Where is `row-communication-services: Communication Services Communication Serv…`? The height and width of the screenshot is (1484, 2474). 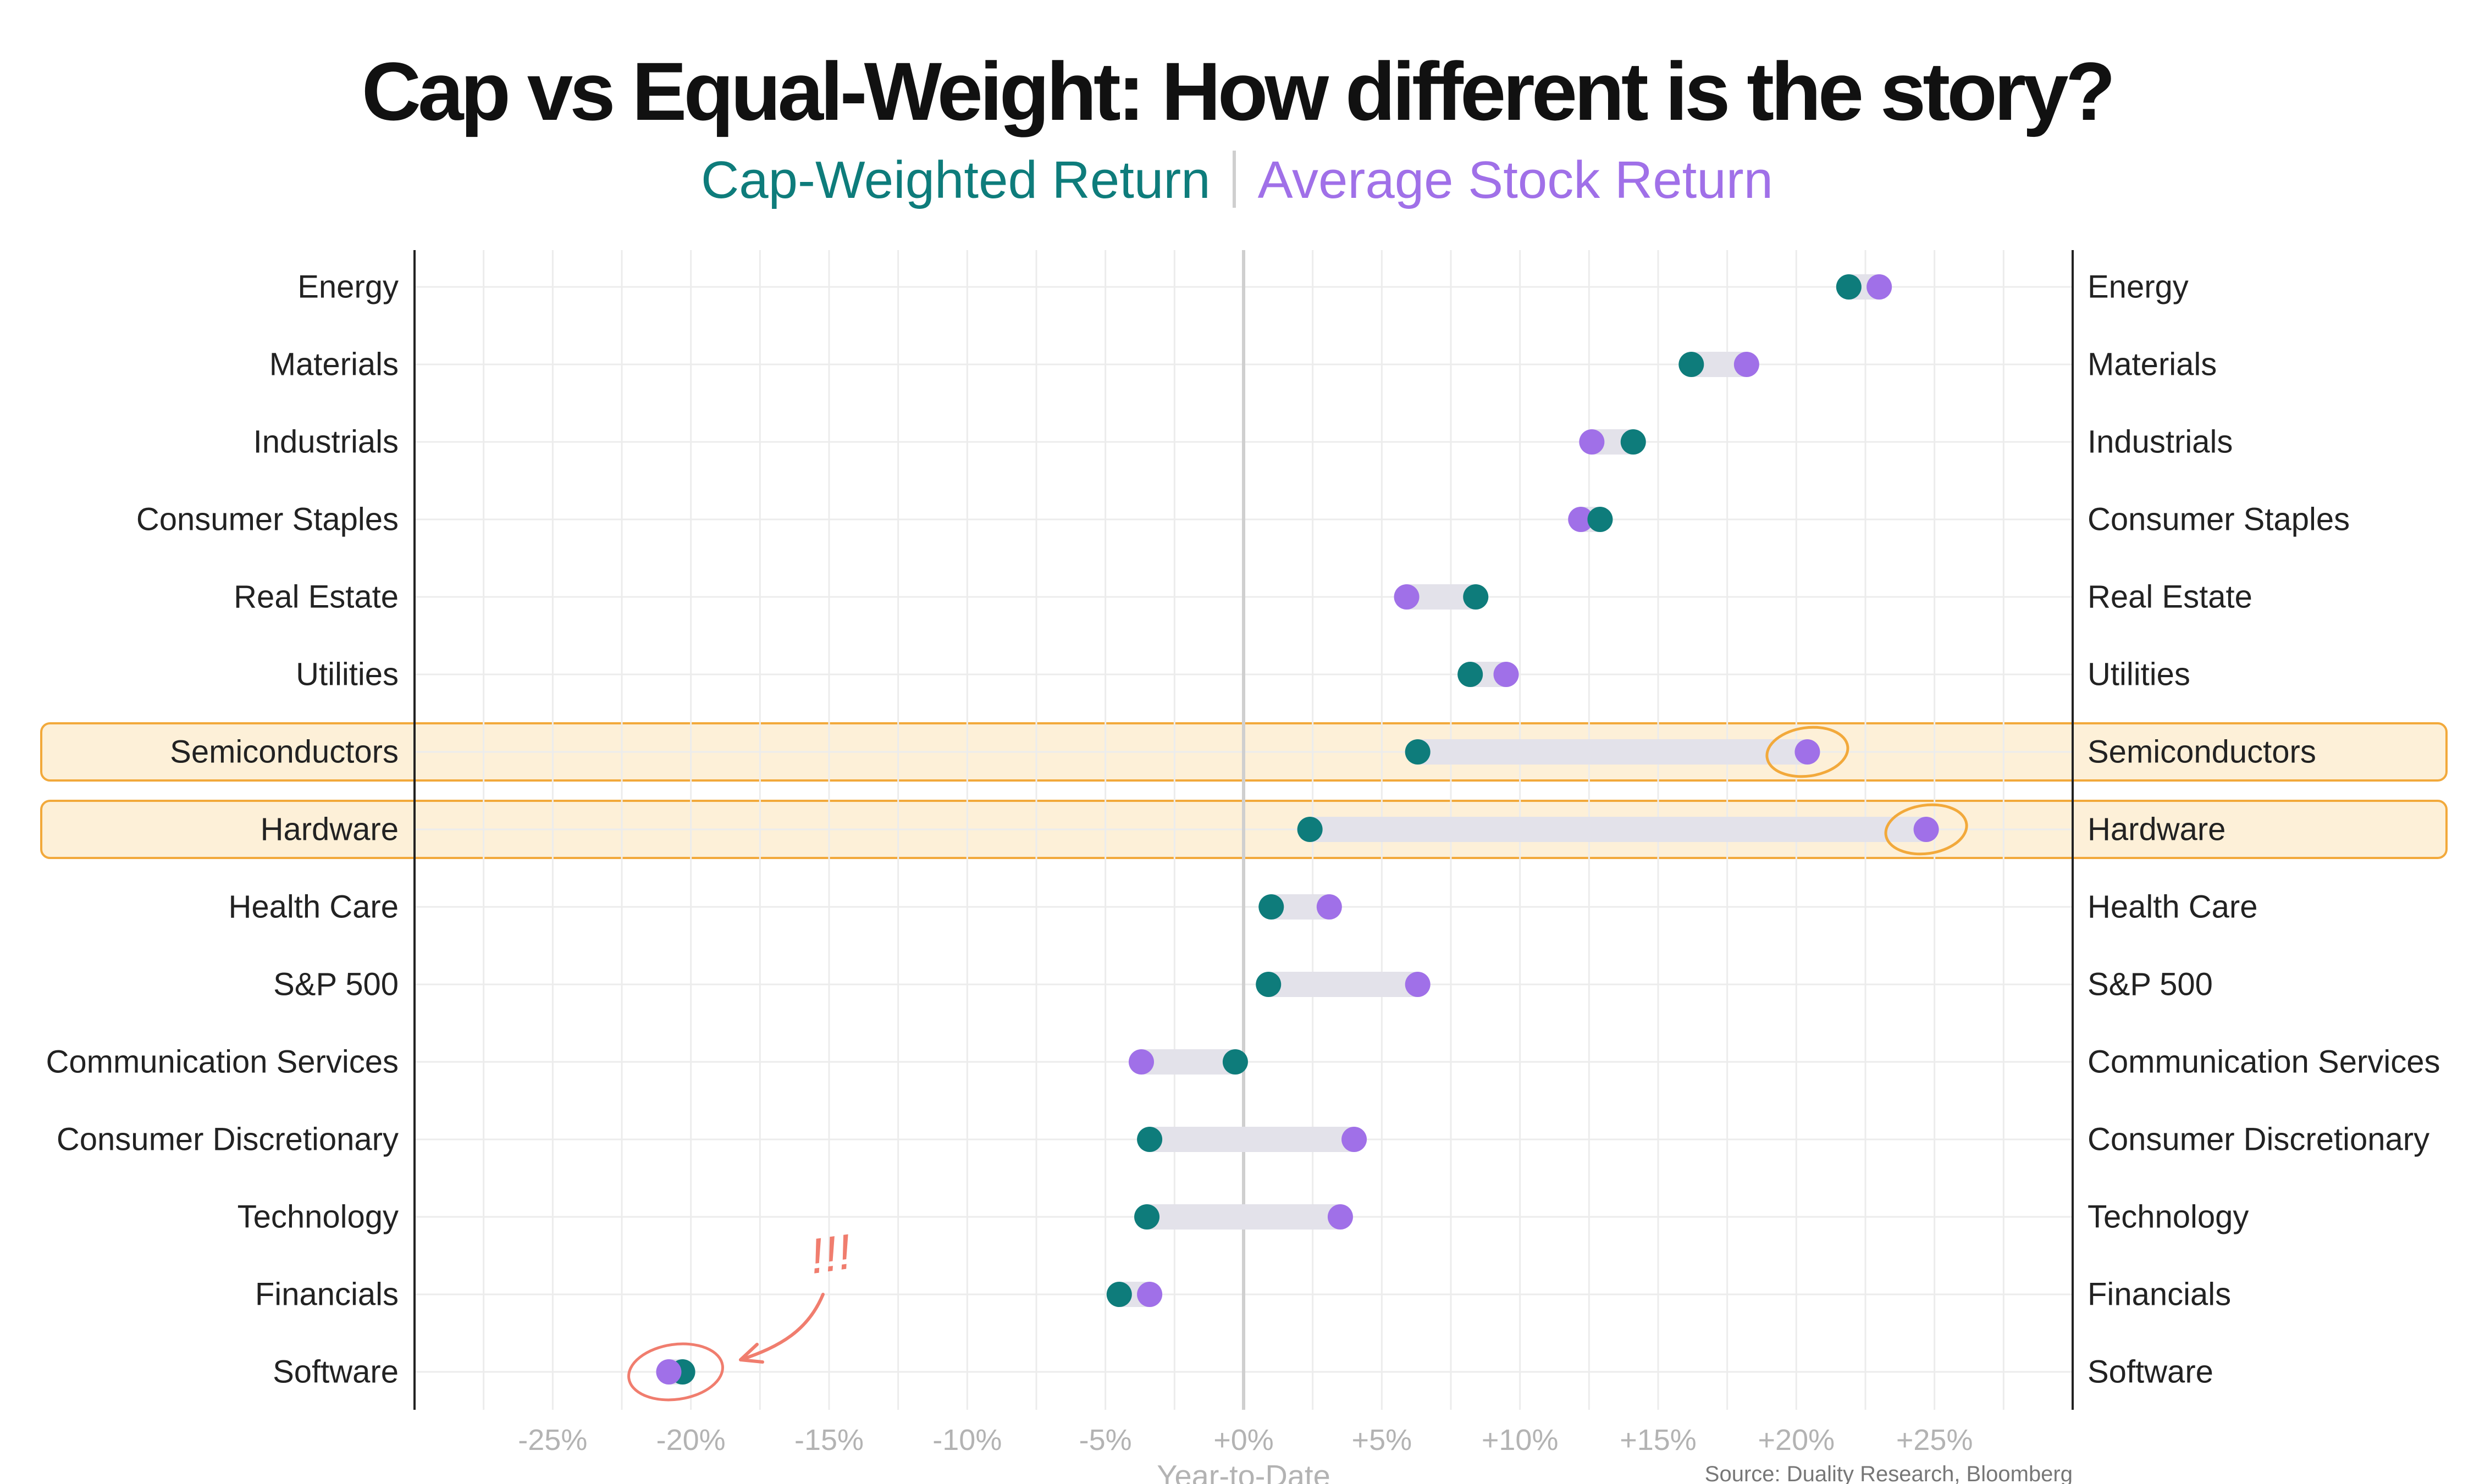
row-communication-services: Communication Services Communication Serv… is located at coordinates (1243, 1062).